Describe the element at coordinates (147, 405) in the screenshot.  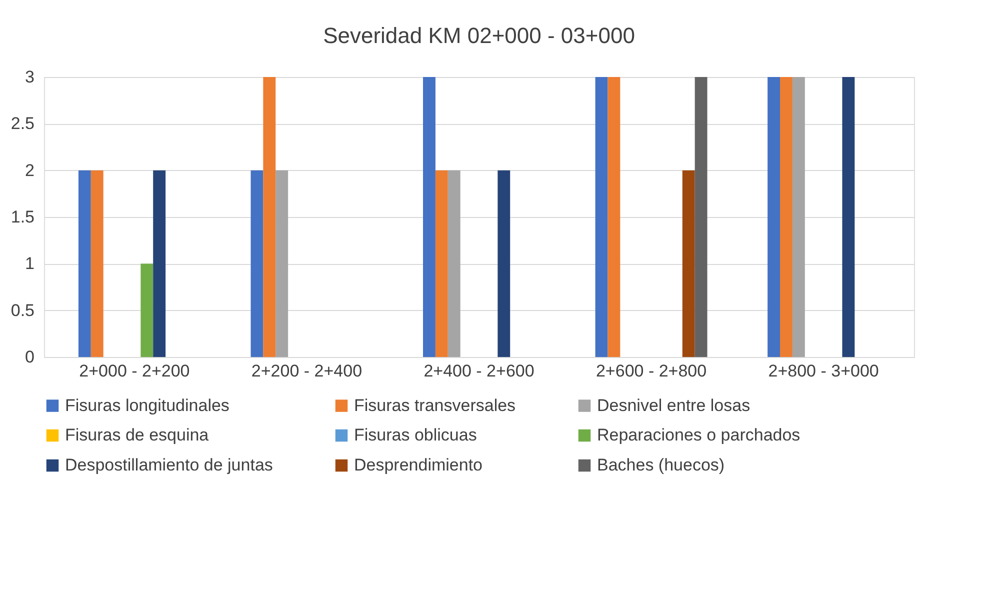
I see `legend-label: Fisuras longitudinales` at that location.